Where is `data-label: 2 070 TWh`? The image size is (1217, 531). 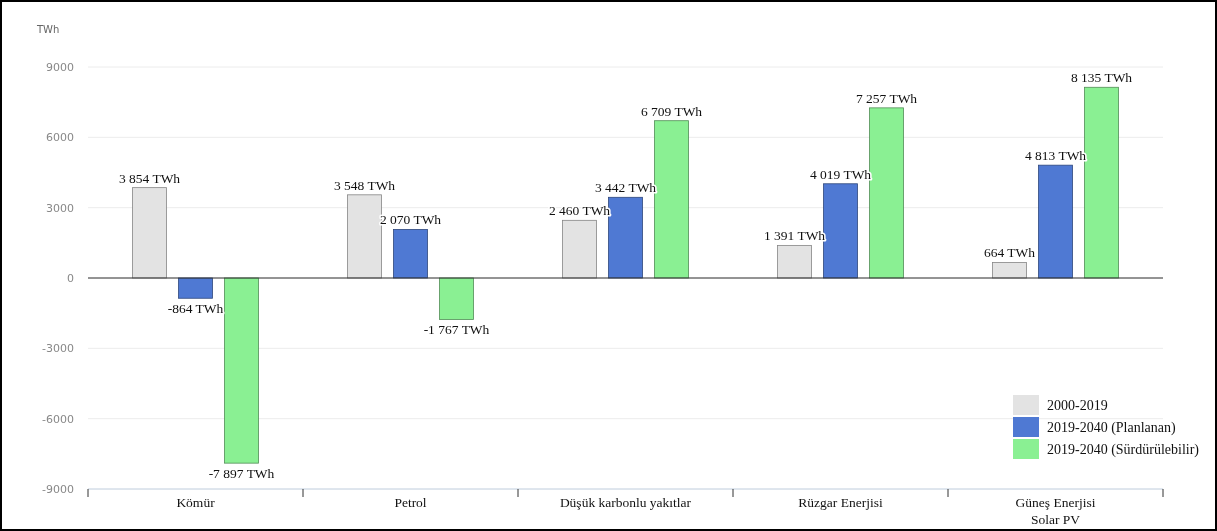 data-label: 2 070 TWh is located at coordinates (410, 220).